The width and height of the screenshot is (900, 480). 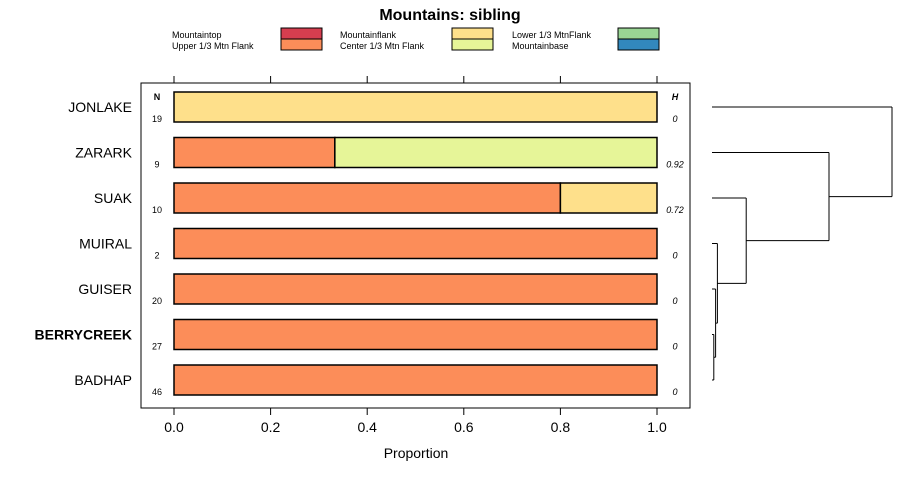 What do you see at coordinates (105, 244) in the screenshot?
I see `row-label: MUIRAL` at bounding box center [105, 244].